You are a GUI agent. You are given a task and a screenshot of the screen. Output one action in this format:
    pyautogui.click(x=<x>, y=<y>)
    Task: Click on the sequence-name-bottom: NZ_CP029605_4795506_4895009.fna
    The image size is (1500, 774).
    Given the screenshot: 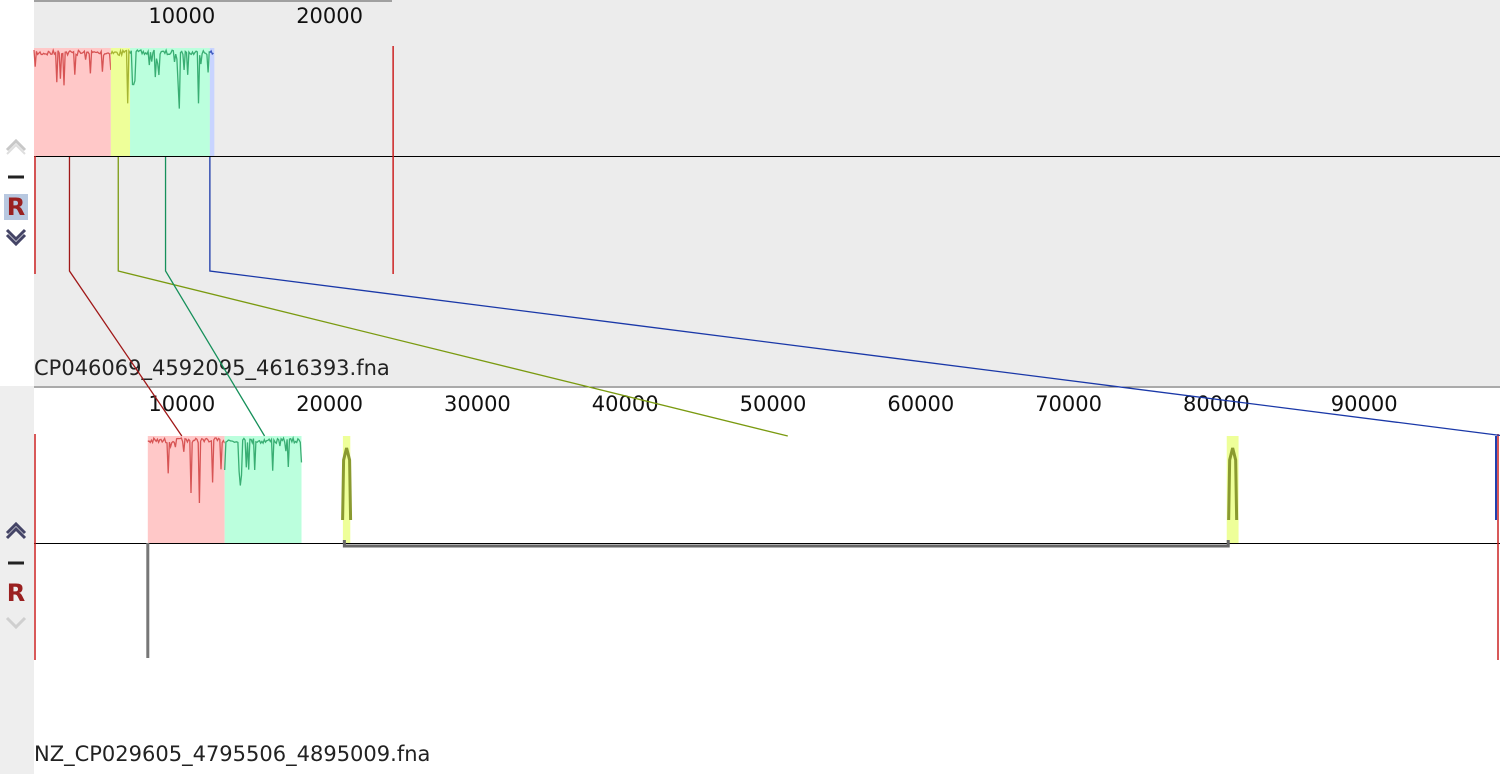 What is the action you would take?
    pyautogui.click(x=232, y=754)
    